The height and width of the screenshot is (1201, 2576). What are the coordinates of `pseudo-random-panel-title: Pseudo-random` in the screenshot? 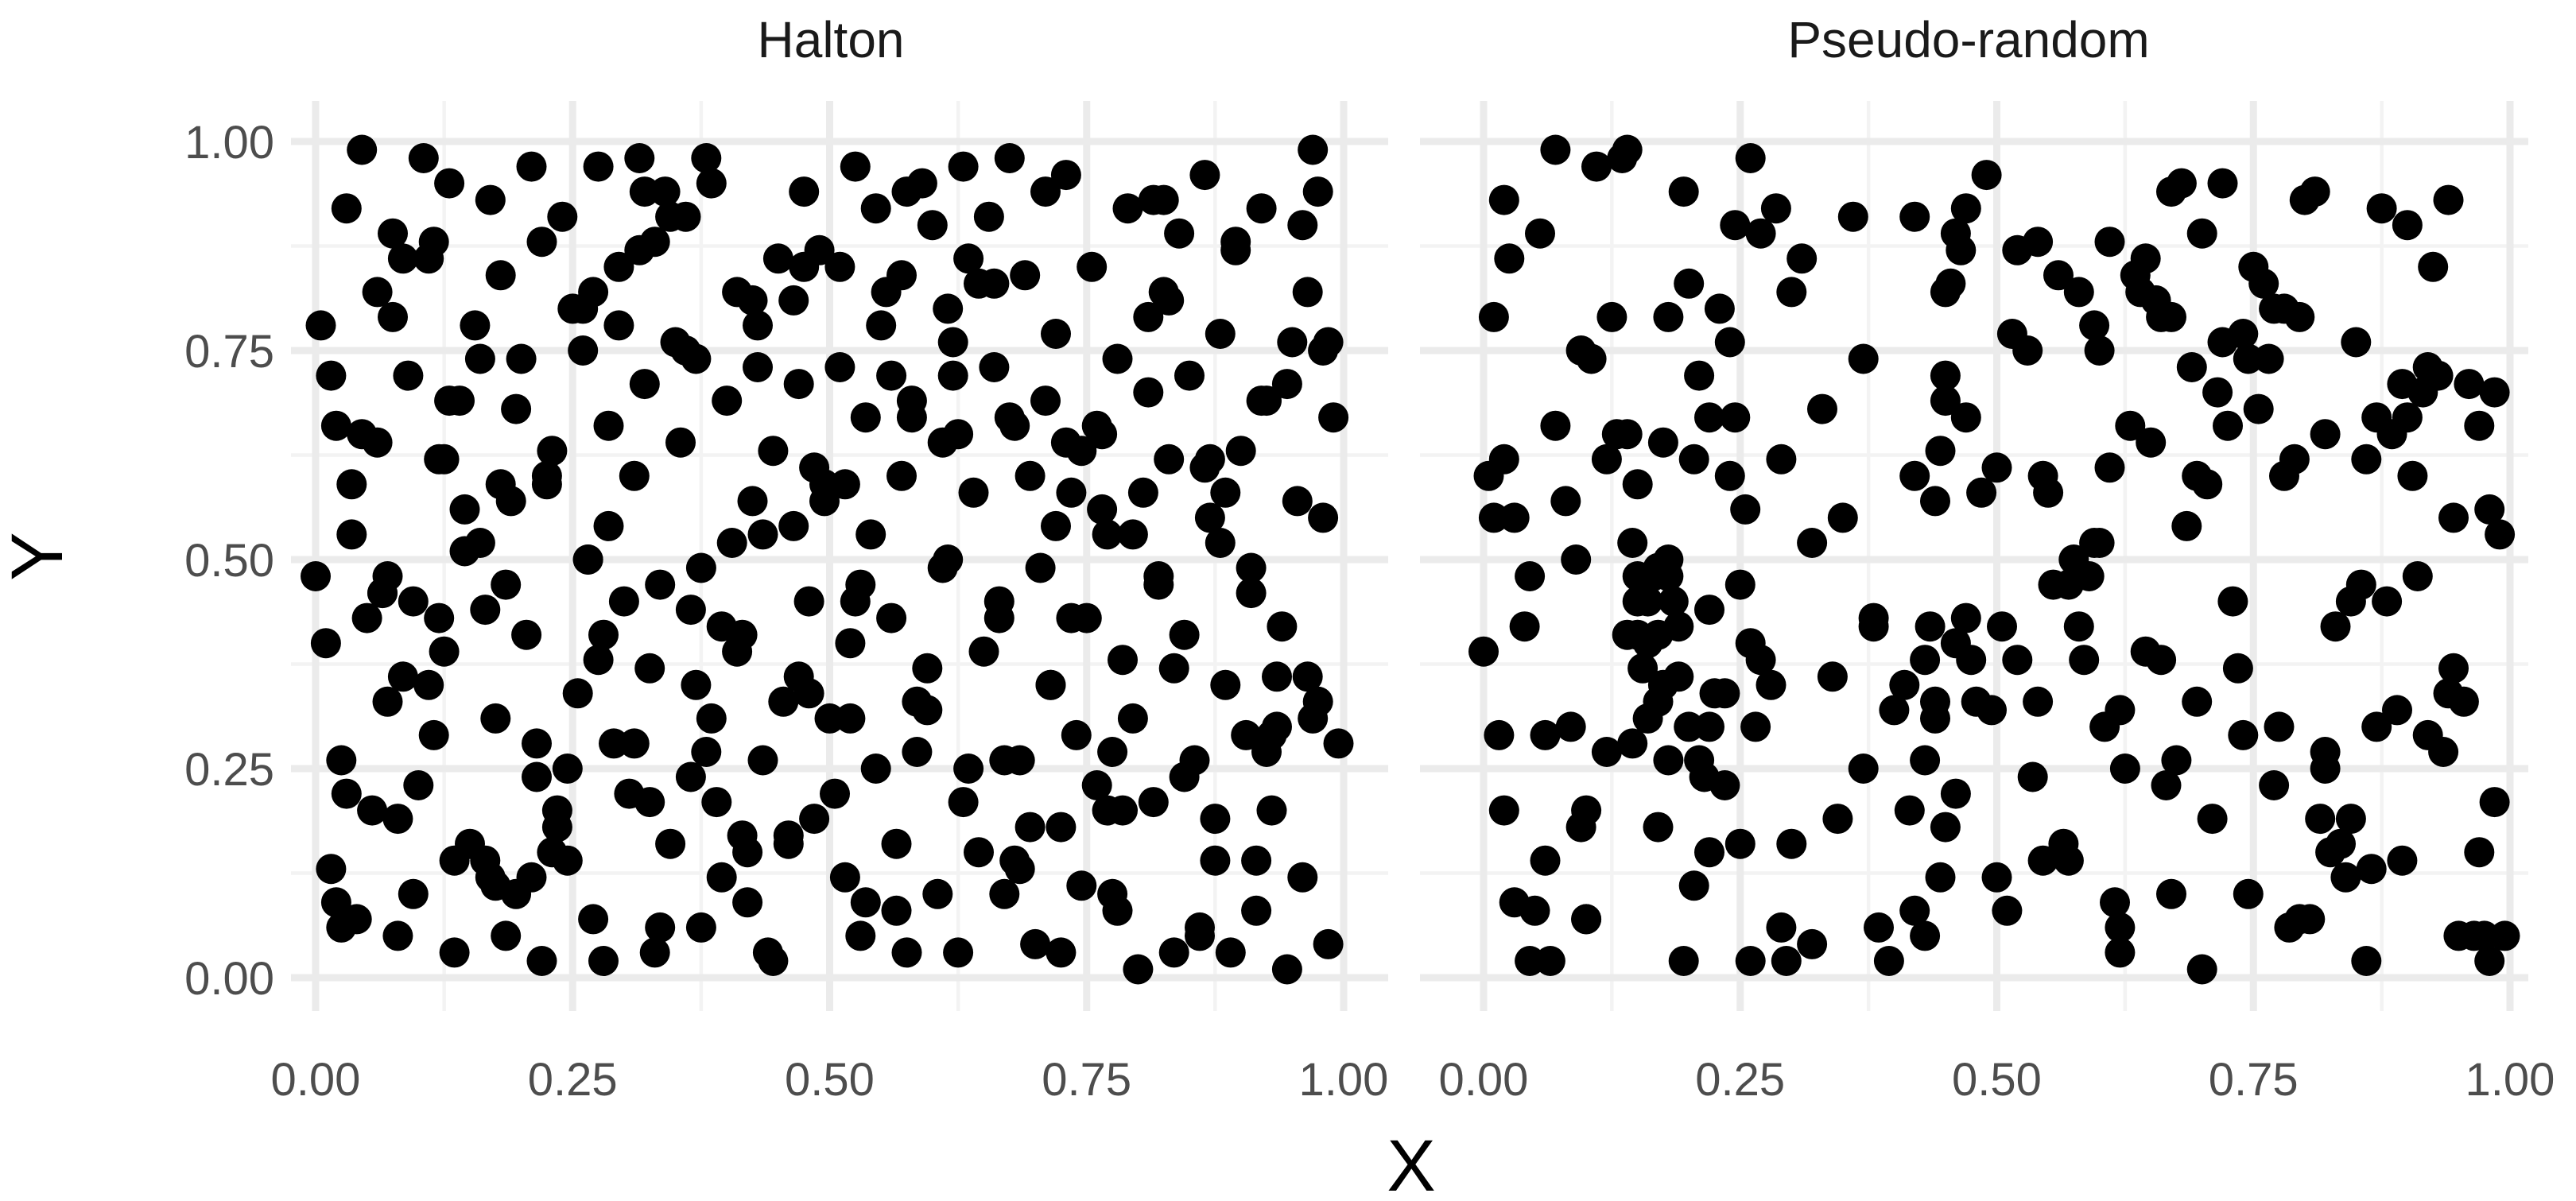 It's located at (1968, 39).